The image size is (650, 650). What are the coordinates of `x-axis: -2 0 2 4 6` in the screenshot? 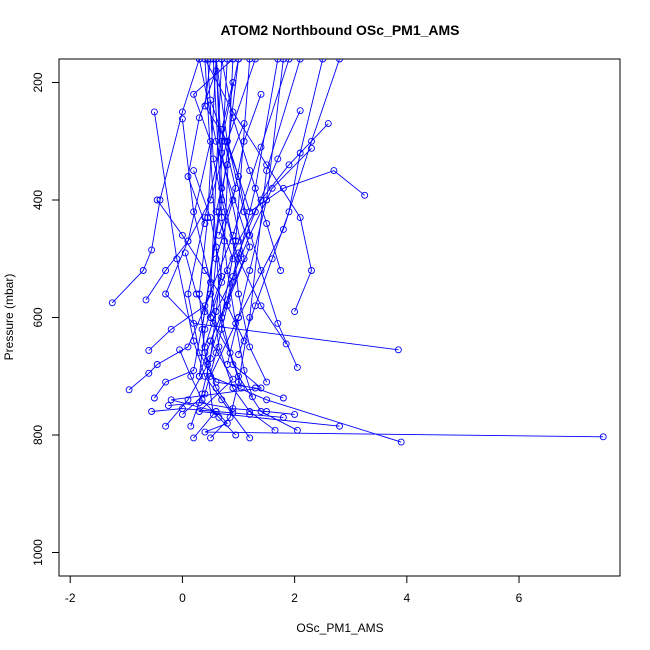 It's located at (294, 590).